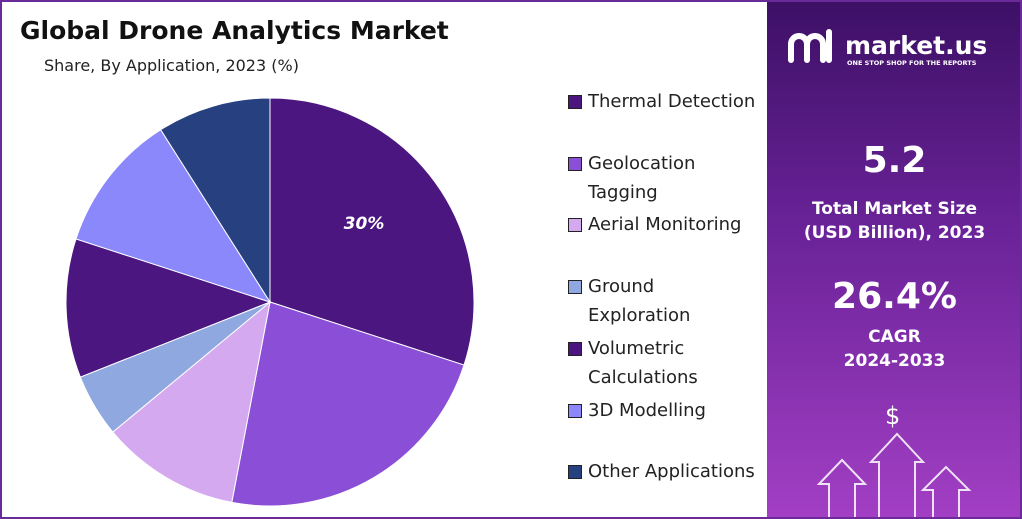 The width and height of the screenshot is (1022, 519). I want to click on arrows, so click(894, 474).